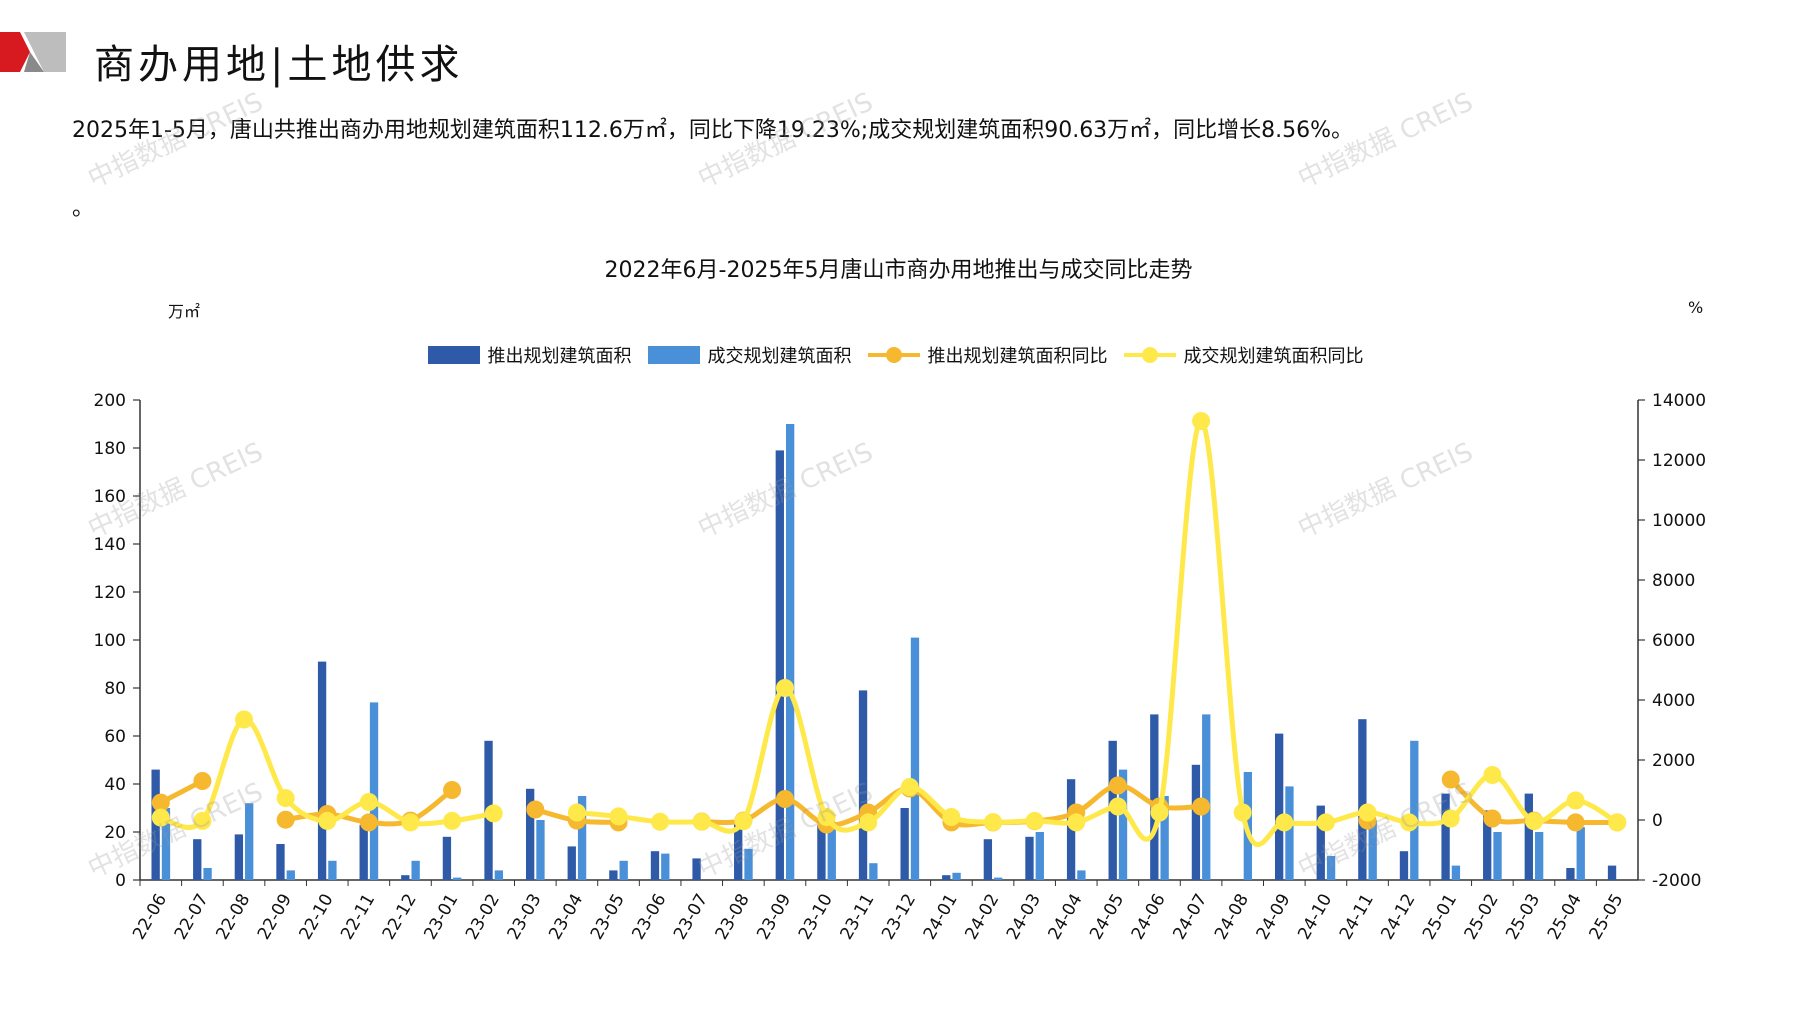 The height and width of the screenshot is (1010, 1797). What do you see at coordinates (233, 917) in the screenshot?
I see `x-tick-label: 22-08` at bounding box center [233, 917].